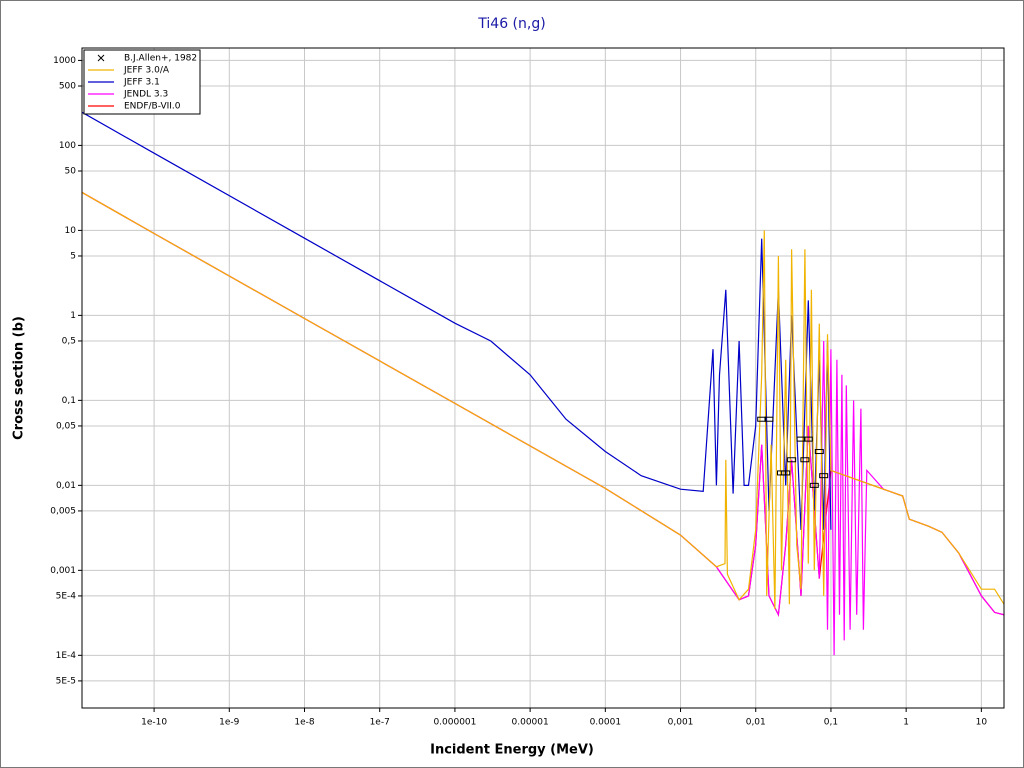  I want to click on y-tick-label: 0,005, so click(63, 511).